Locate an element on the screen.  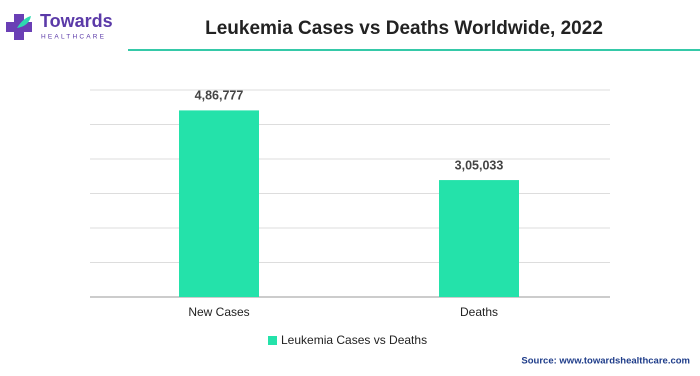
logo-name: Towards is located at coordinates (76, 21).